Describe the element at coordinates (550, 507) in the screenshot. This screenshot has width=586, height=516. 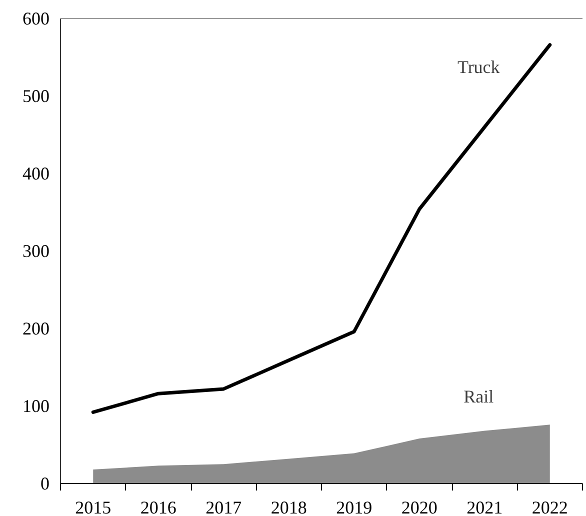
I see `x-tick-label: 2022` at that location.